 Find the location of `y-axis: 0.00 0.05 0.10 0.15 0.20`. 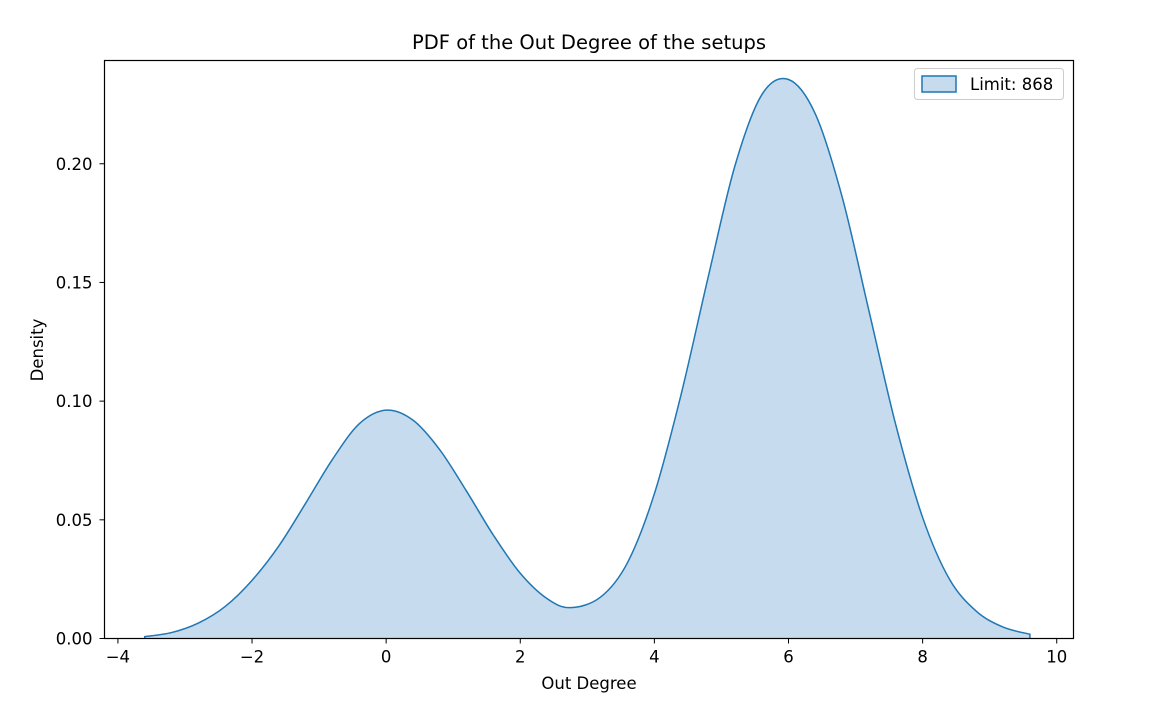

y-axis: 0.00 0.05 0.10 0.15 0.20 is located at coordinates (80, 402).